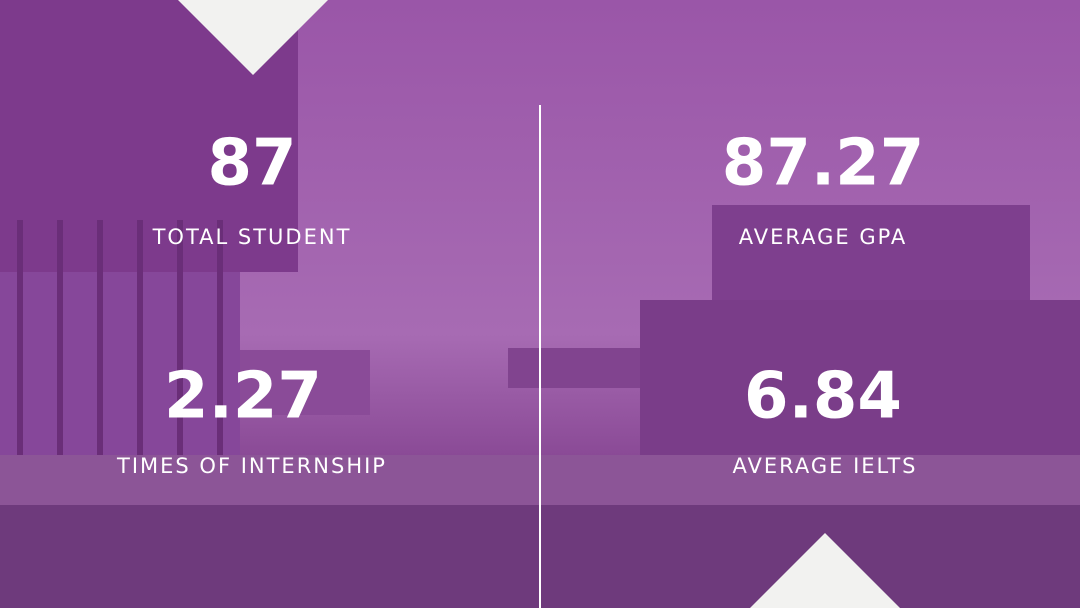 The width and height of the screenshot is (1080, 608). What do you see at coordinates (823, 164) in the screenshot?
I see `stat-value: 87.27` at bounding box center [823, 164].